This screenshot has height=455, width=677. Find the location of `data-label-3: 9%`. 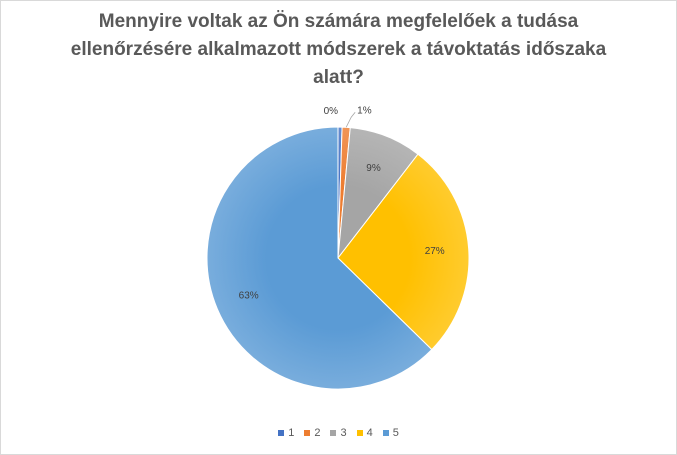

data-label-3: 9% is located at coordinates (373, 168).